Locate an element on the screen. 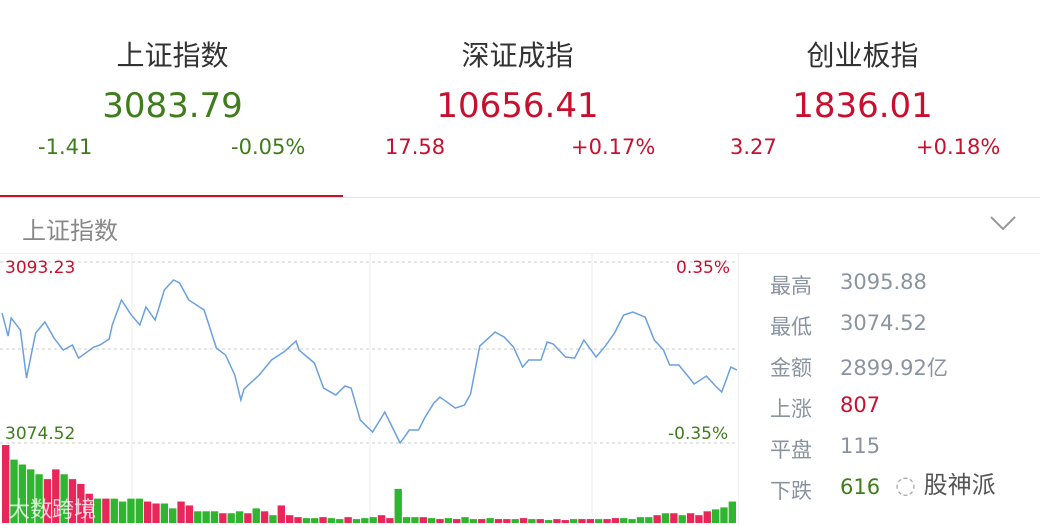  stat-row: 最高 3095.88 is located at coordinates (859, 290).